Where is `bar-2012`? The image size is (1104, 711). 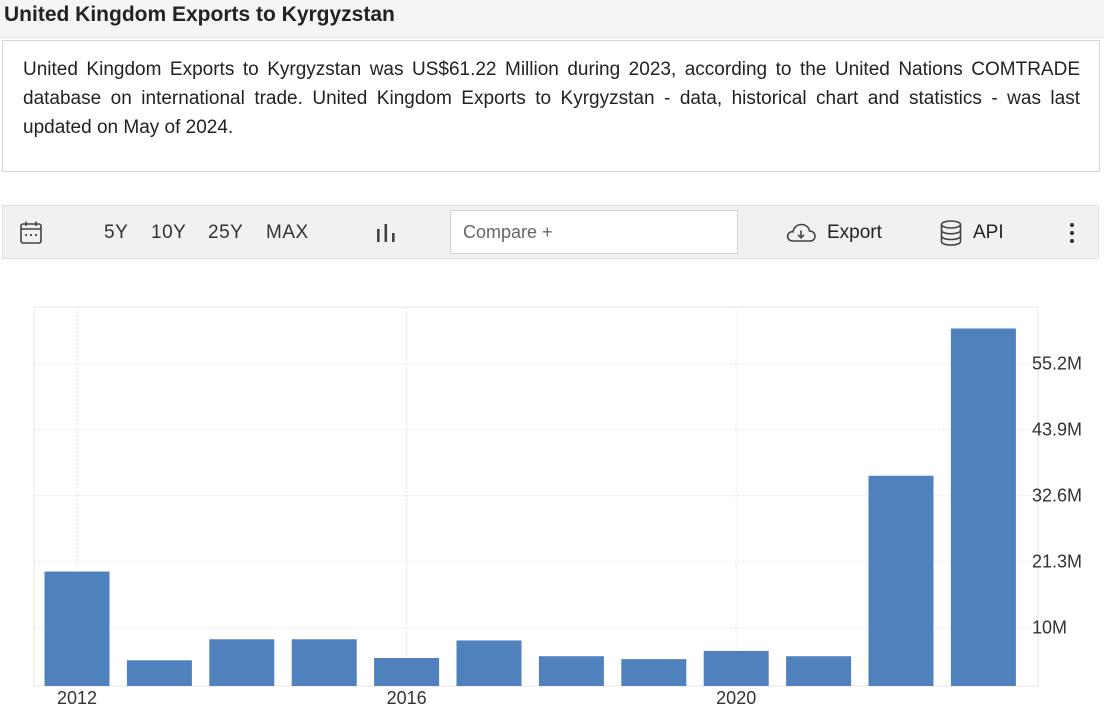 bar-2012 is located at coordinates (77, 628).